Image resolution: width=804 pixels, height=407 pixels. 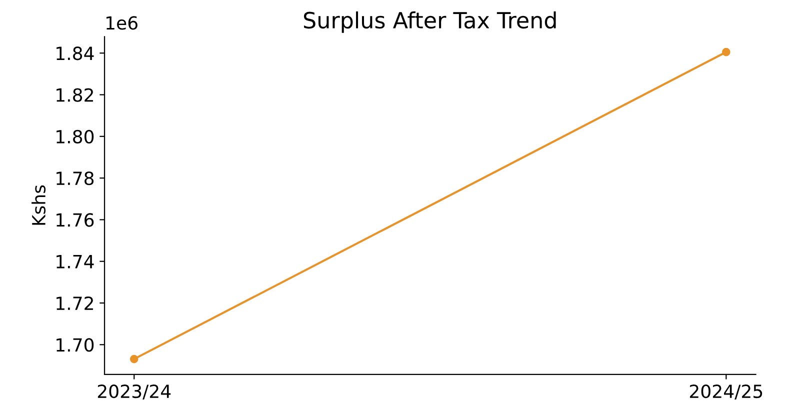 What do you see at coordinates (39, 205) in the screenshot?
I see `y-axis-title: Kshs` at bounding box center [39, 205].